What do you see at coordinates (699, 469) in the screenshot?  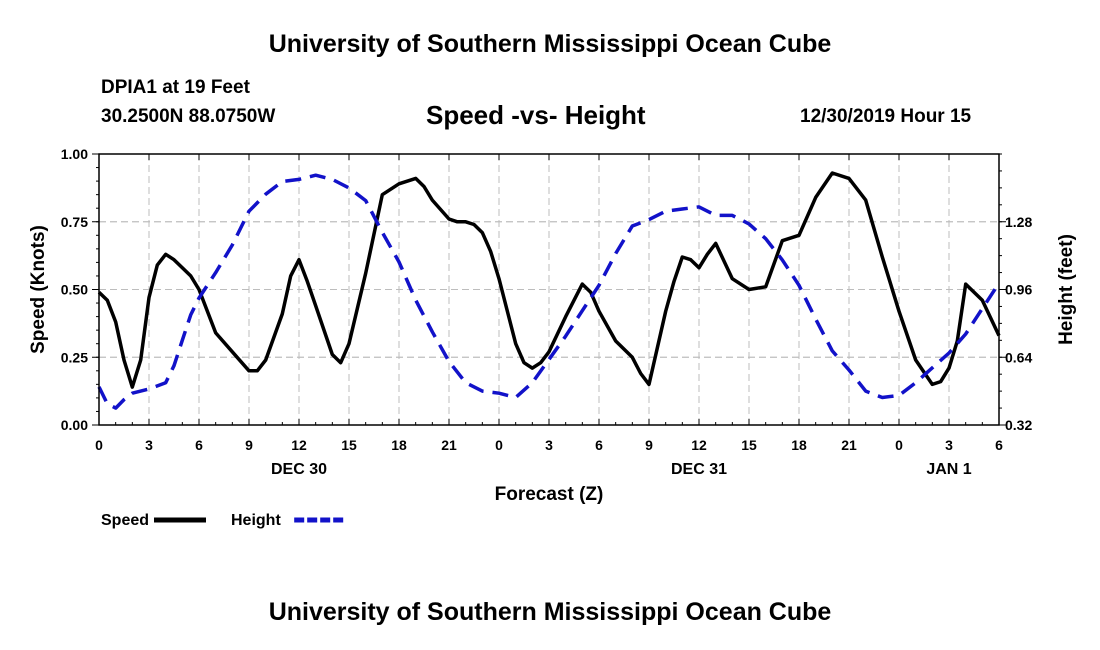 I see `date-label: DEC 31` at bounding box center [699, 469].